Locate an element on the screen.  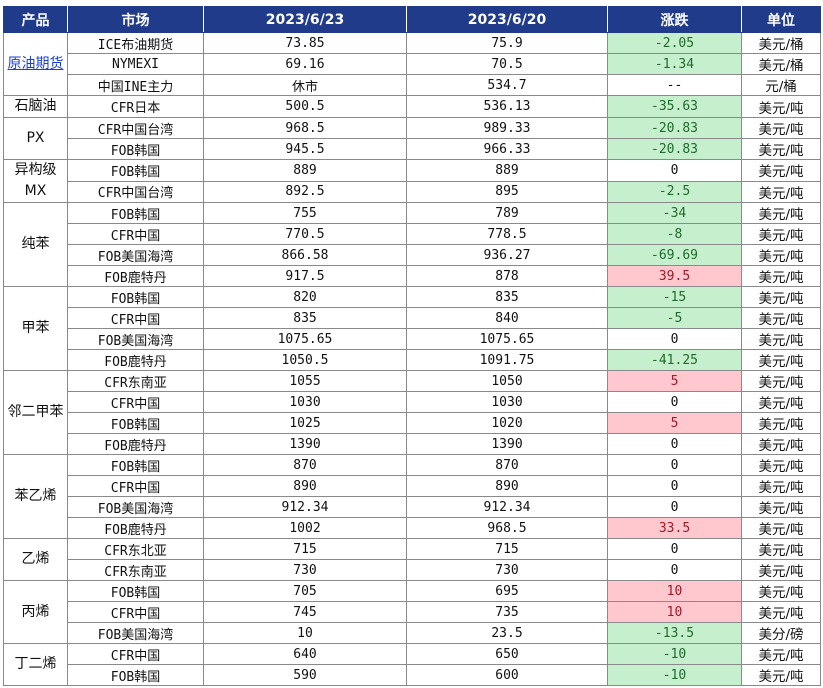
table-row: 乙烯 CFR东北亚 715 715 0 美元/吨 is located at coordinates (412, 559).